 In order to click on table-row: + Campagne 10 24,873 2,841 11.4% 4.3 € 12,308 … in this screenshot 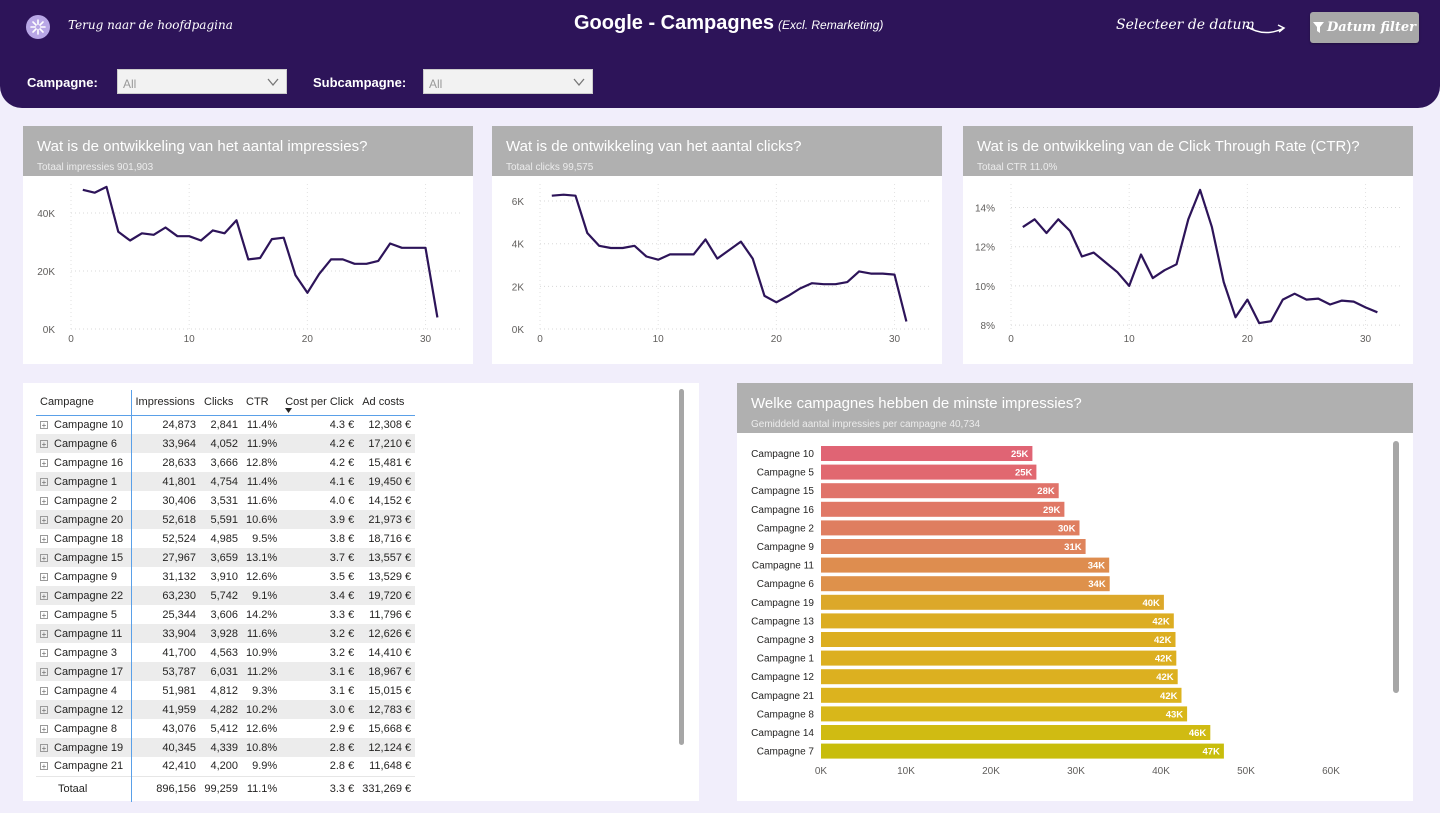, I will do `click(225, 424)`.